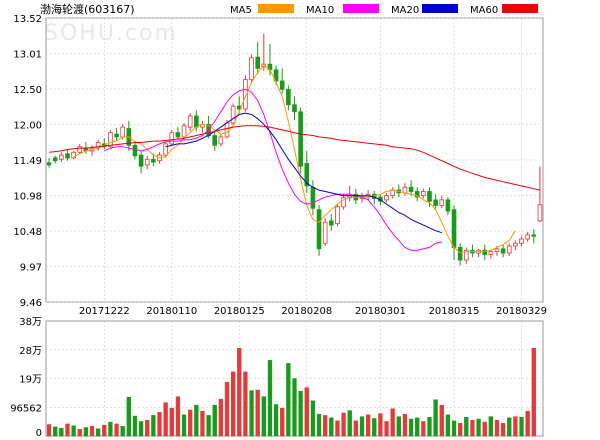 The width and height of the screenshot is (600, 440). Describe the element at coordinates (295, 158) in the screenshot. I see `moving-average-line-ma60` at that location.